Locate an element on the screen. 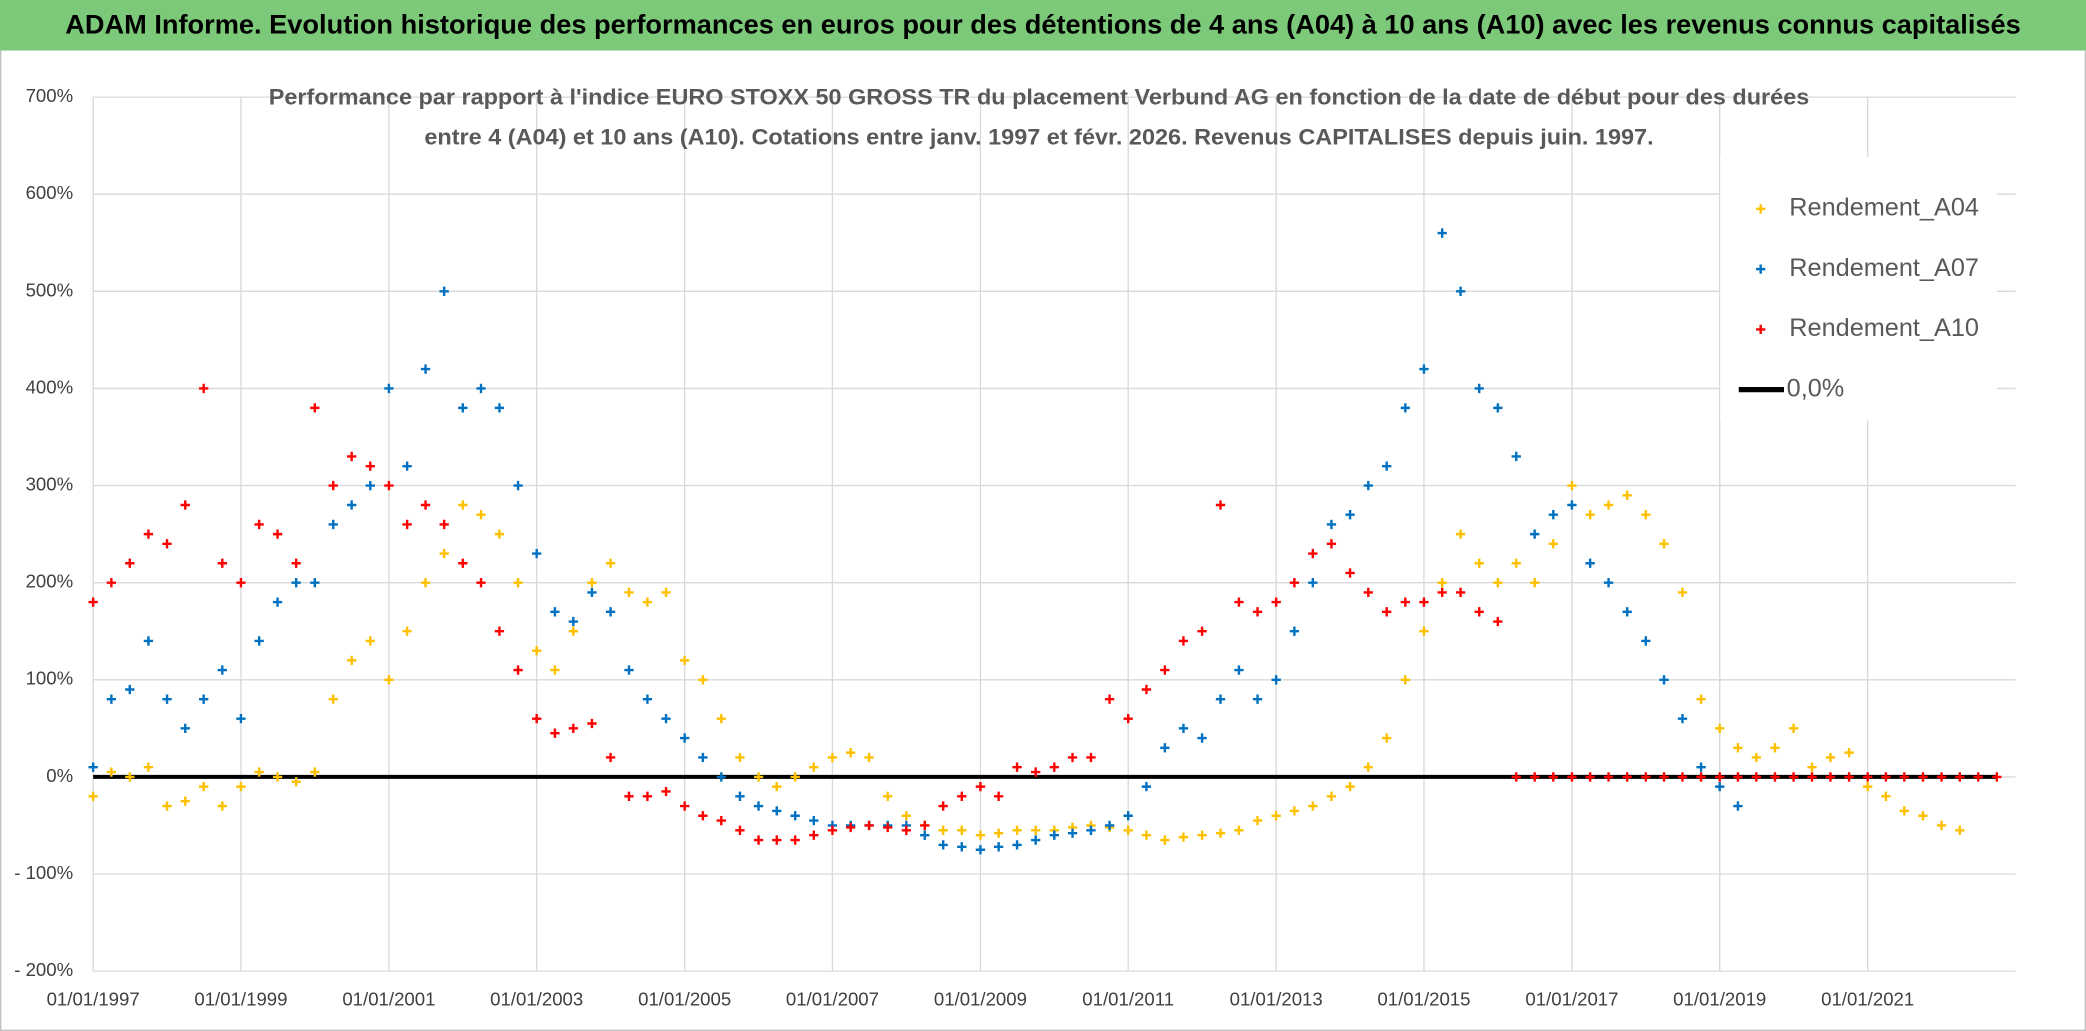  x-tick-label: 01/01/2013 is located at coordinates (1276, 998).